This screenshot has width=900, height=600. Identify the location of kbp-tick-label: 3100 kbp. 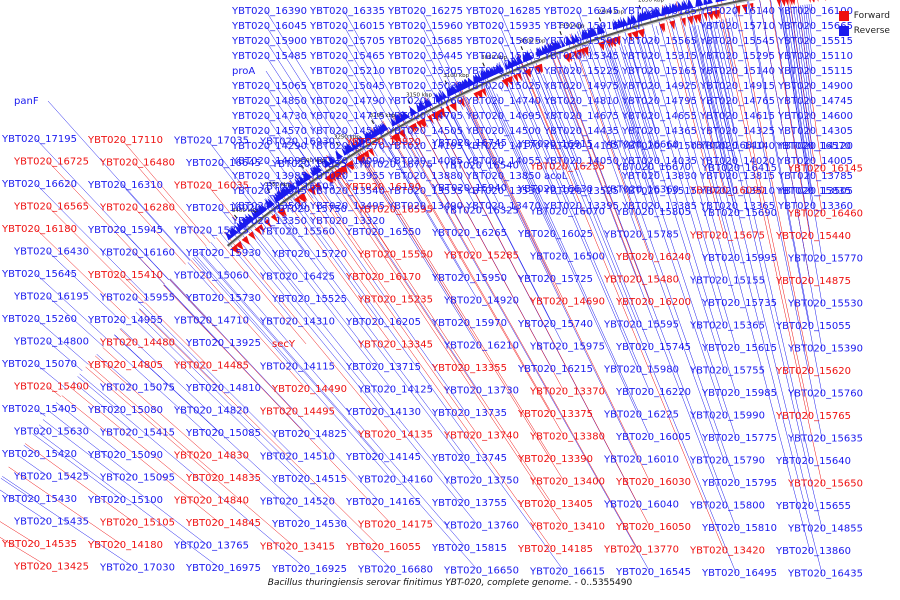
(456, 76).